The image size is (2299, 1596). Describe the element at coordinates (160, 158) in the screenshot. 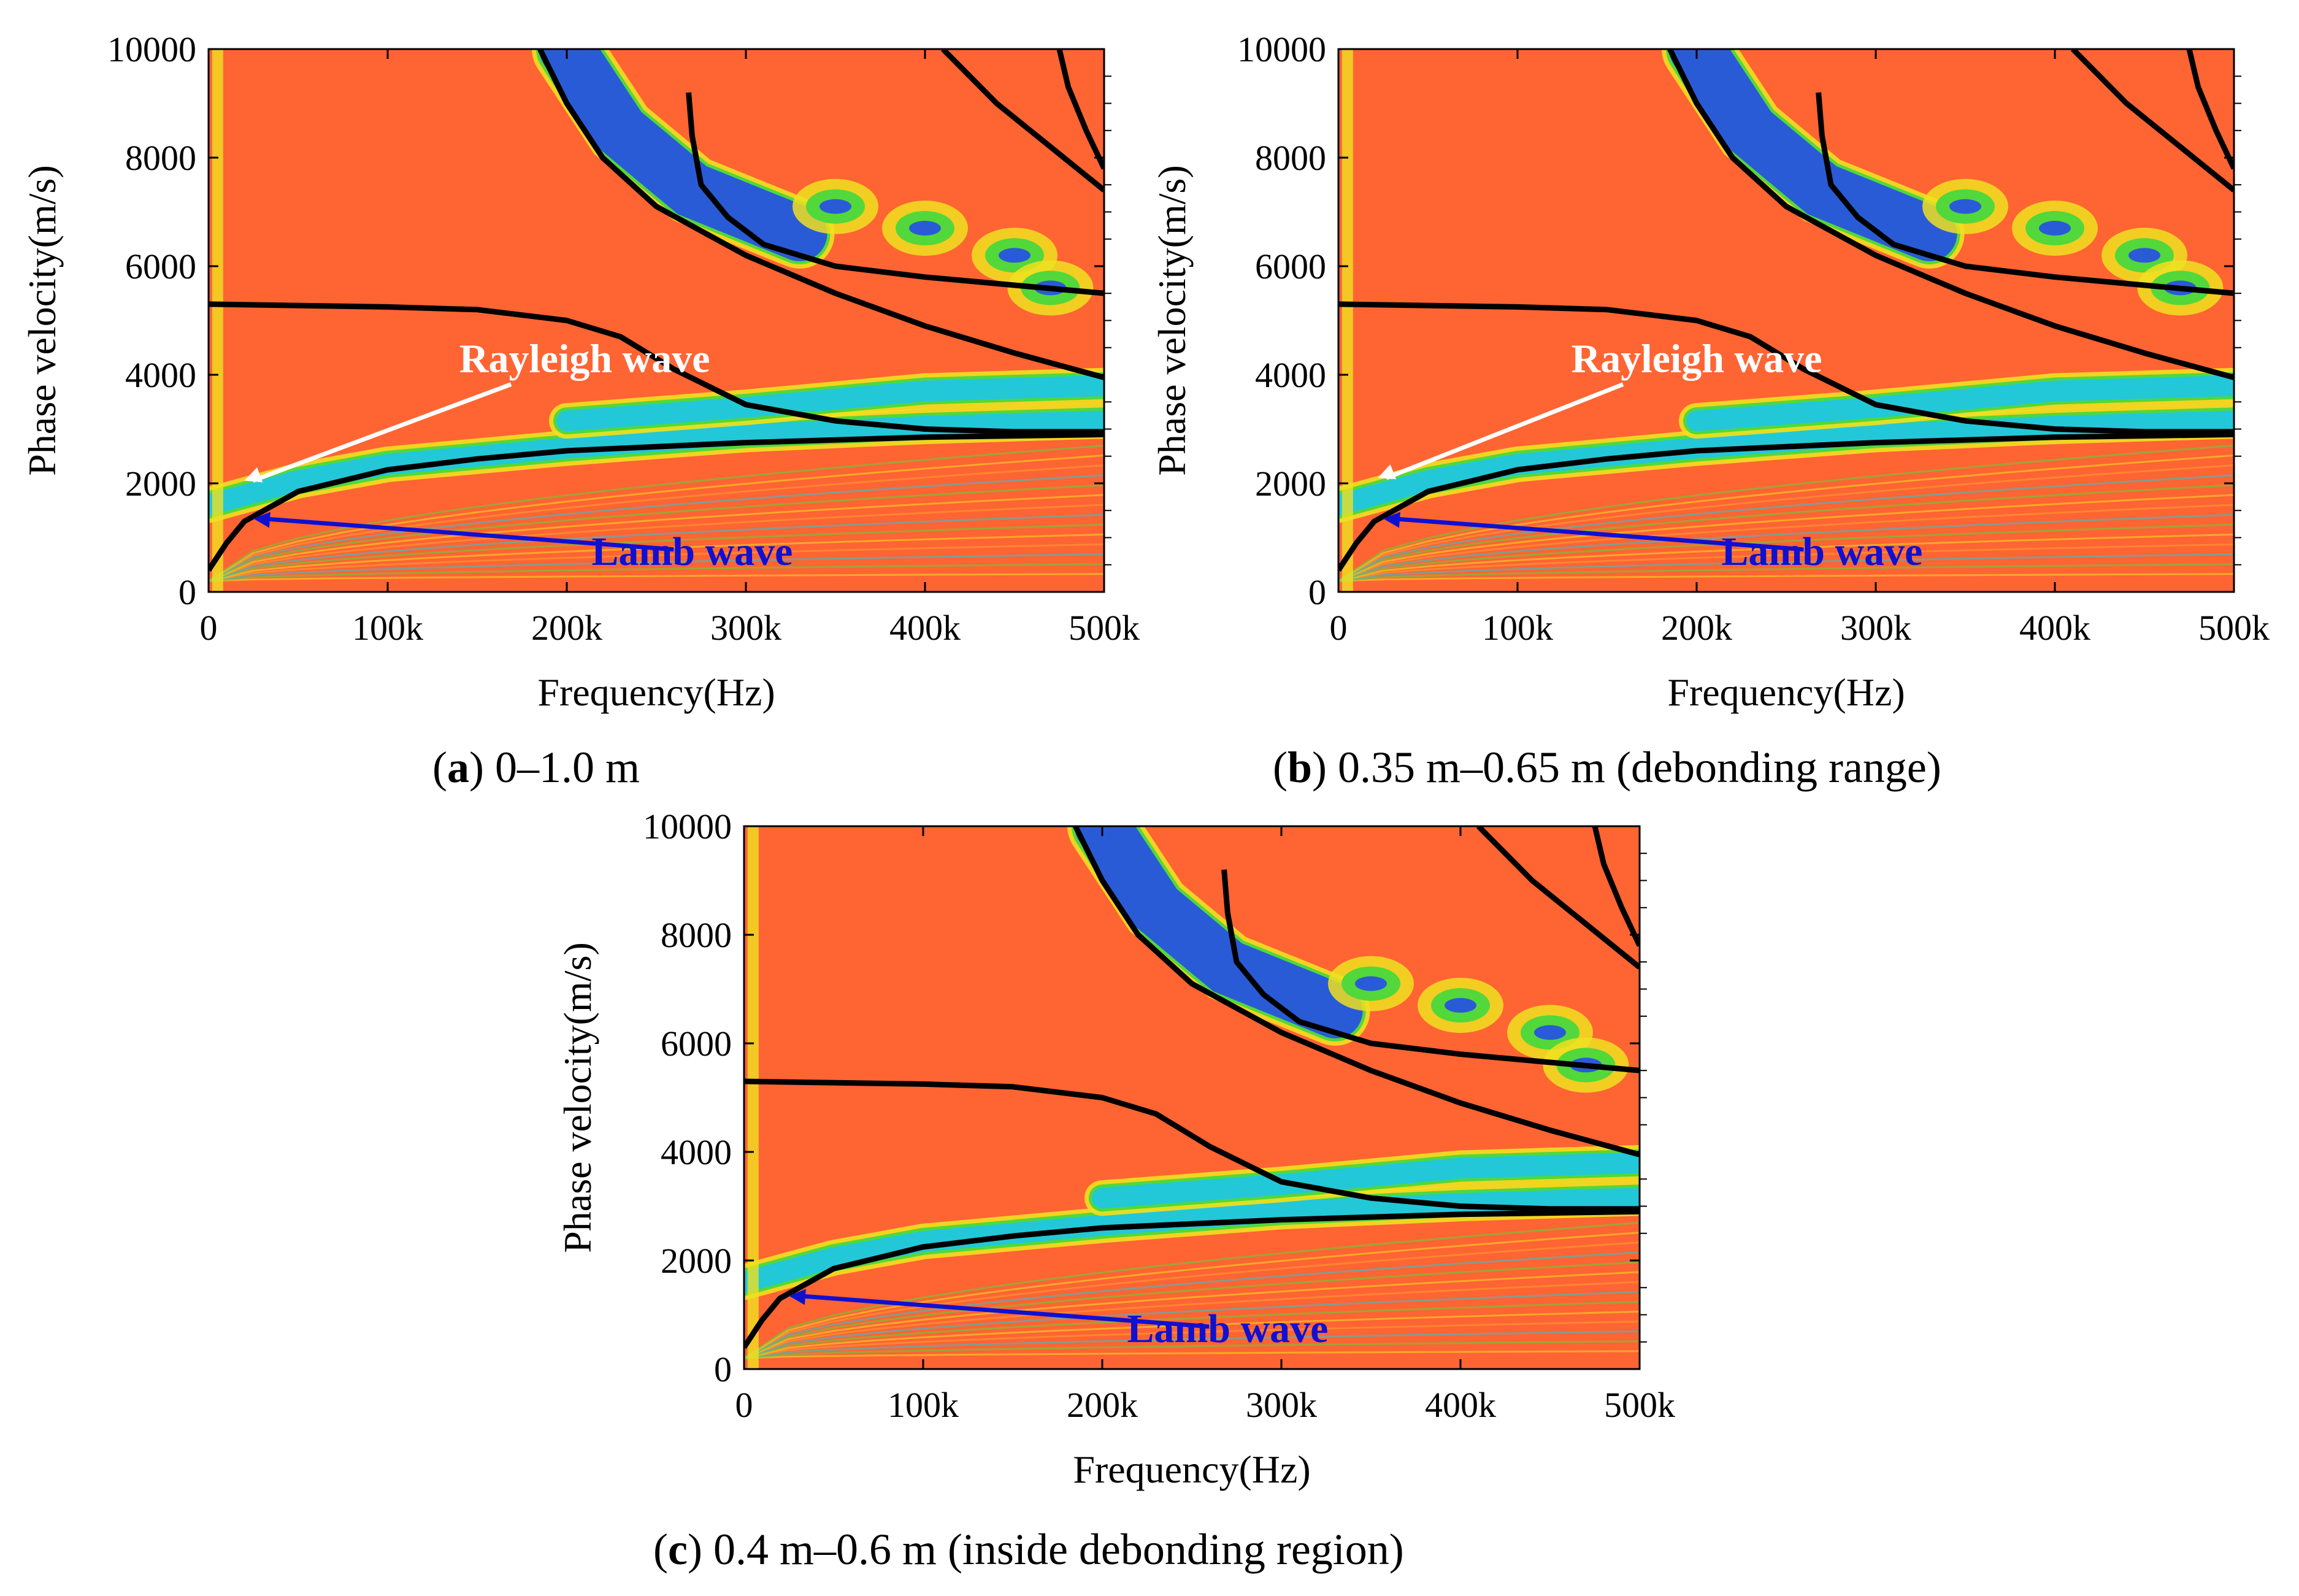

I see `y-tick-label-a: 8000` at that location.